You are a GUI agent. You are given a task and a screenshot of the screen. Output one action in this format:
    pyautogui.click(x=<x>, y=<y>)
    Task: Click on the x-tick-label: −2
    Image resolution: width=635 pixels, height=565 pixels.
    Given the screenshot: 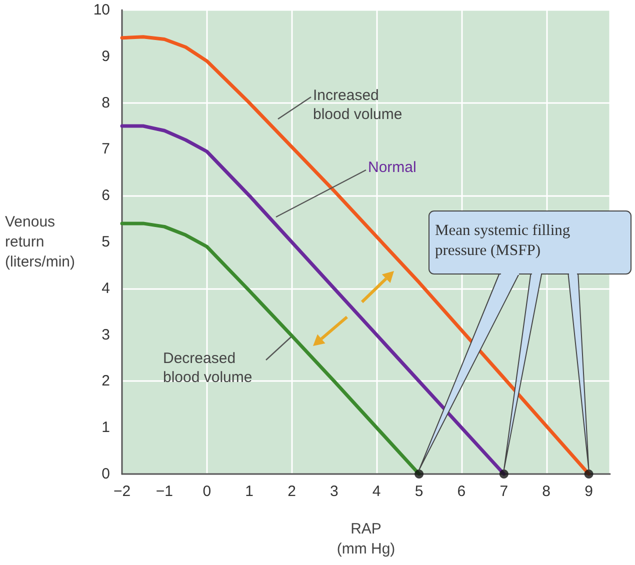 What is the action you would take?
    pyautogui.click(x=122, y=491)
    